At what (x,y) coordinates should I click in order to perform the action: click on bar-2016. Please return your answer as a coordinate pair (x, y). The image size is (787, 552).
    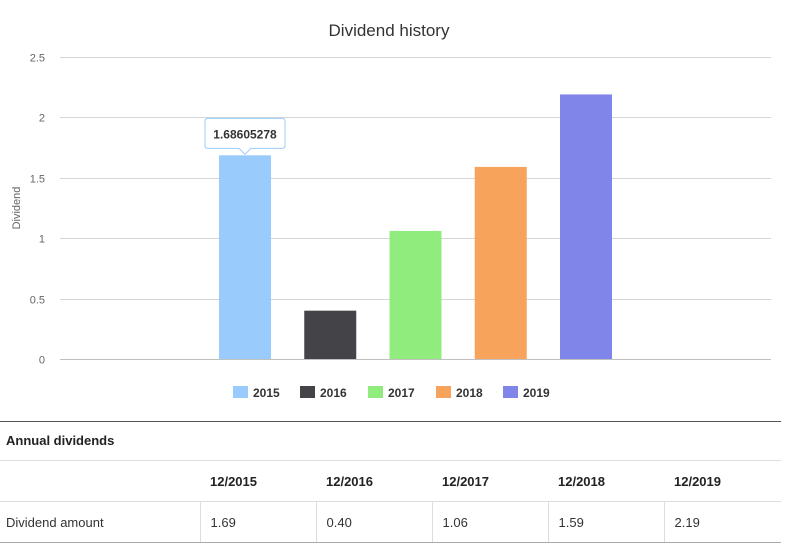
    Looking at the image, I should click on (330, 334).